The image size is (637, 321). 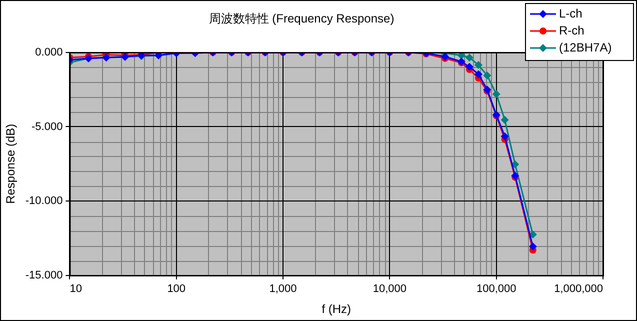 I want to click on legend-label: L-ch, so click(x=570, y=13).